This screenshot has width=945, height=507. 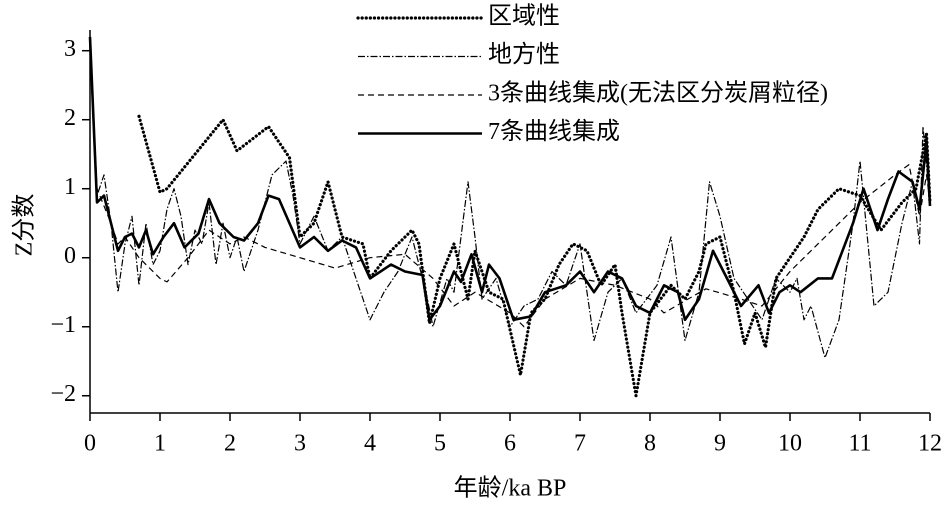 I want to click on x-tick-label: 10, so click(x=790, y=444).